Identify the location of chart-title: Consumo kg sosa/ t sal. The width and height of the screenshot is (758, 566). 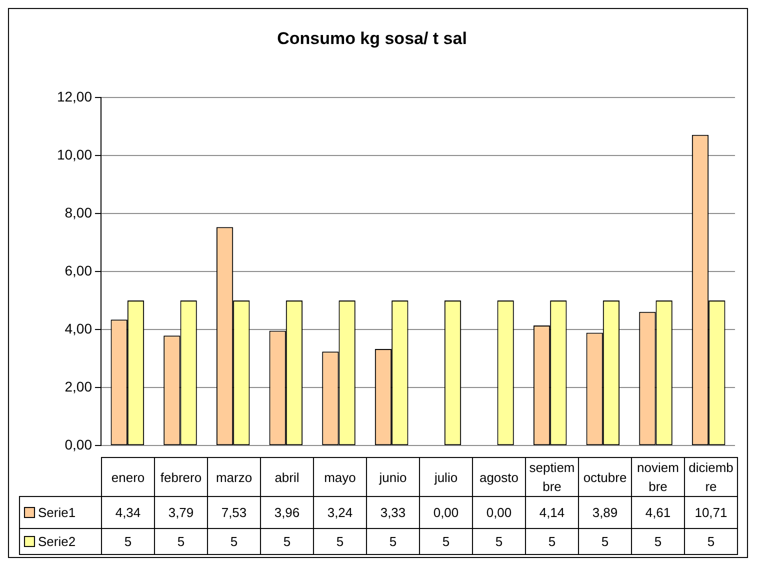
(372, 38).